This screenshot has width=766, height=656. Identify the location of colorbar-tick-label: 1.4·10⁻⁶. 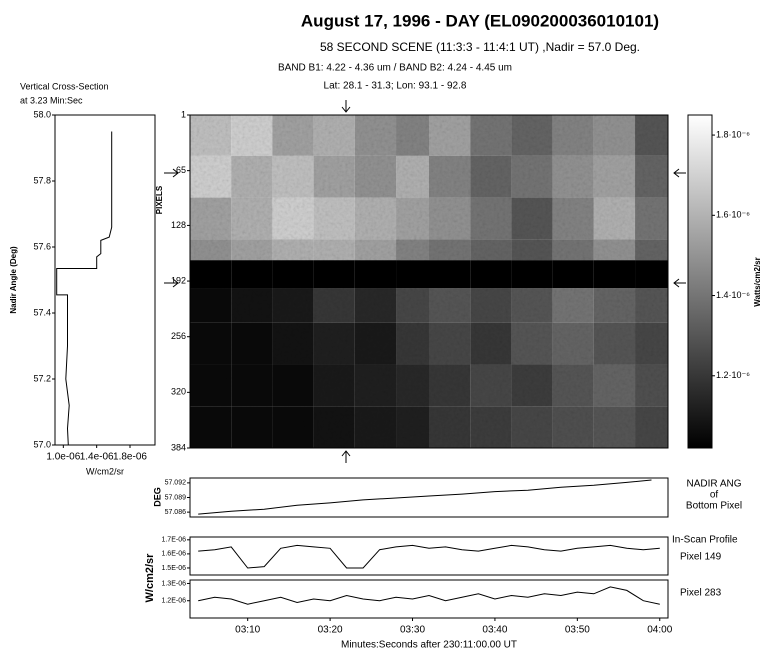
(733, 295).